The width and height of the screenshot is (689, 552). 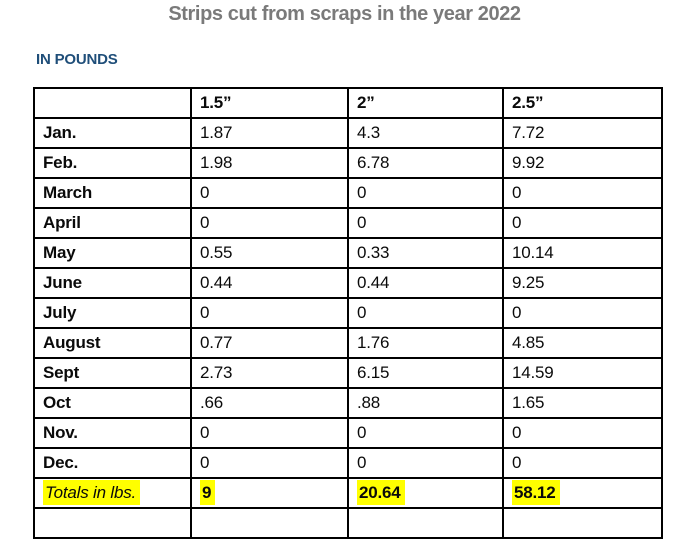 I want to click on totals-label-cell: Totals in lbs., so click(x=112, y=493).